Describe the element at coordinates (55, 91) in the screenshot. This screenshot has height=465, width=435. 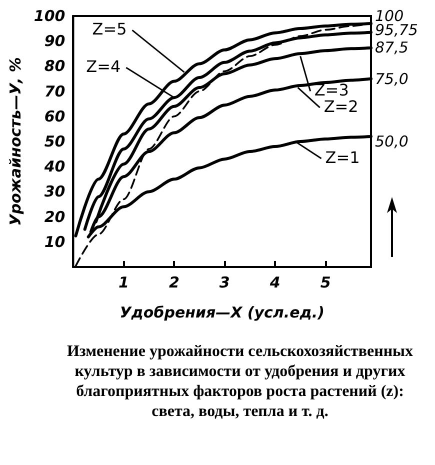
I see `y-tick-label: 70` at that location.